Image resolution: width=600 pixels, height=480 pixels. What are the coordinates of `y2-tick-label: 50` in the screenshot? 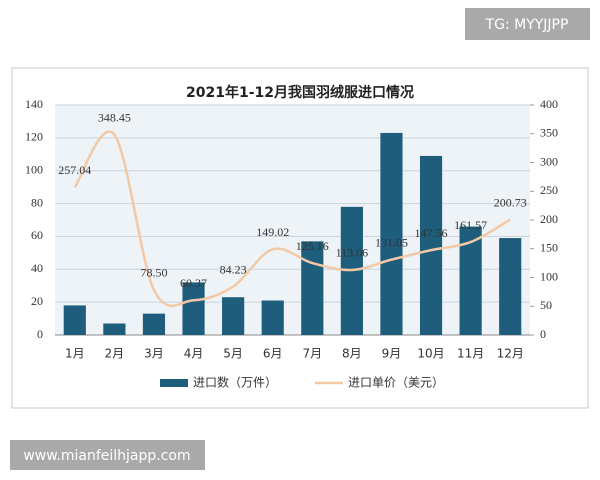 It's located at (546, 305).